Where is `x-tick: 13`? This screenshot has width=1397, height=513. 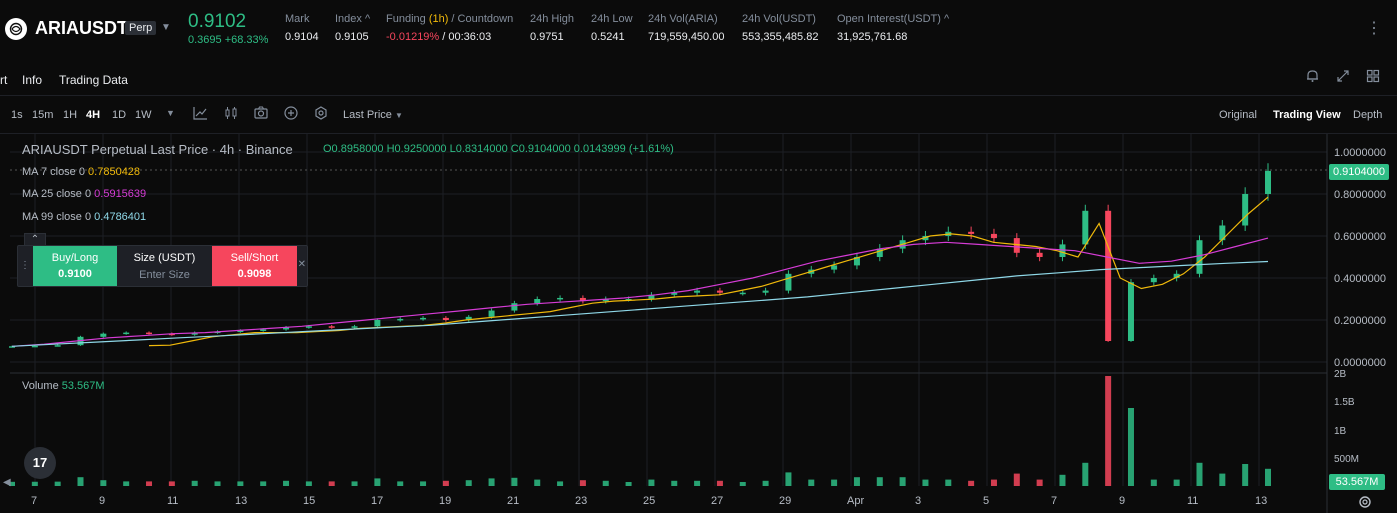
x-tick: 13 is located at coordinates (1261, 501).